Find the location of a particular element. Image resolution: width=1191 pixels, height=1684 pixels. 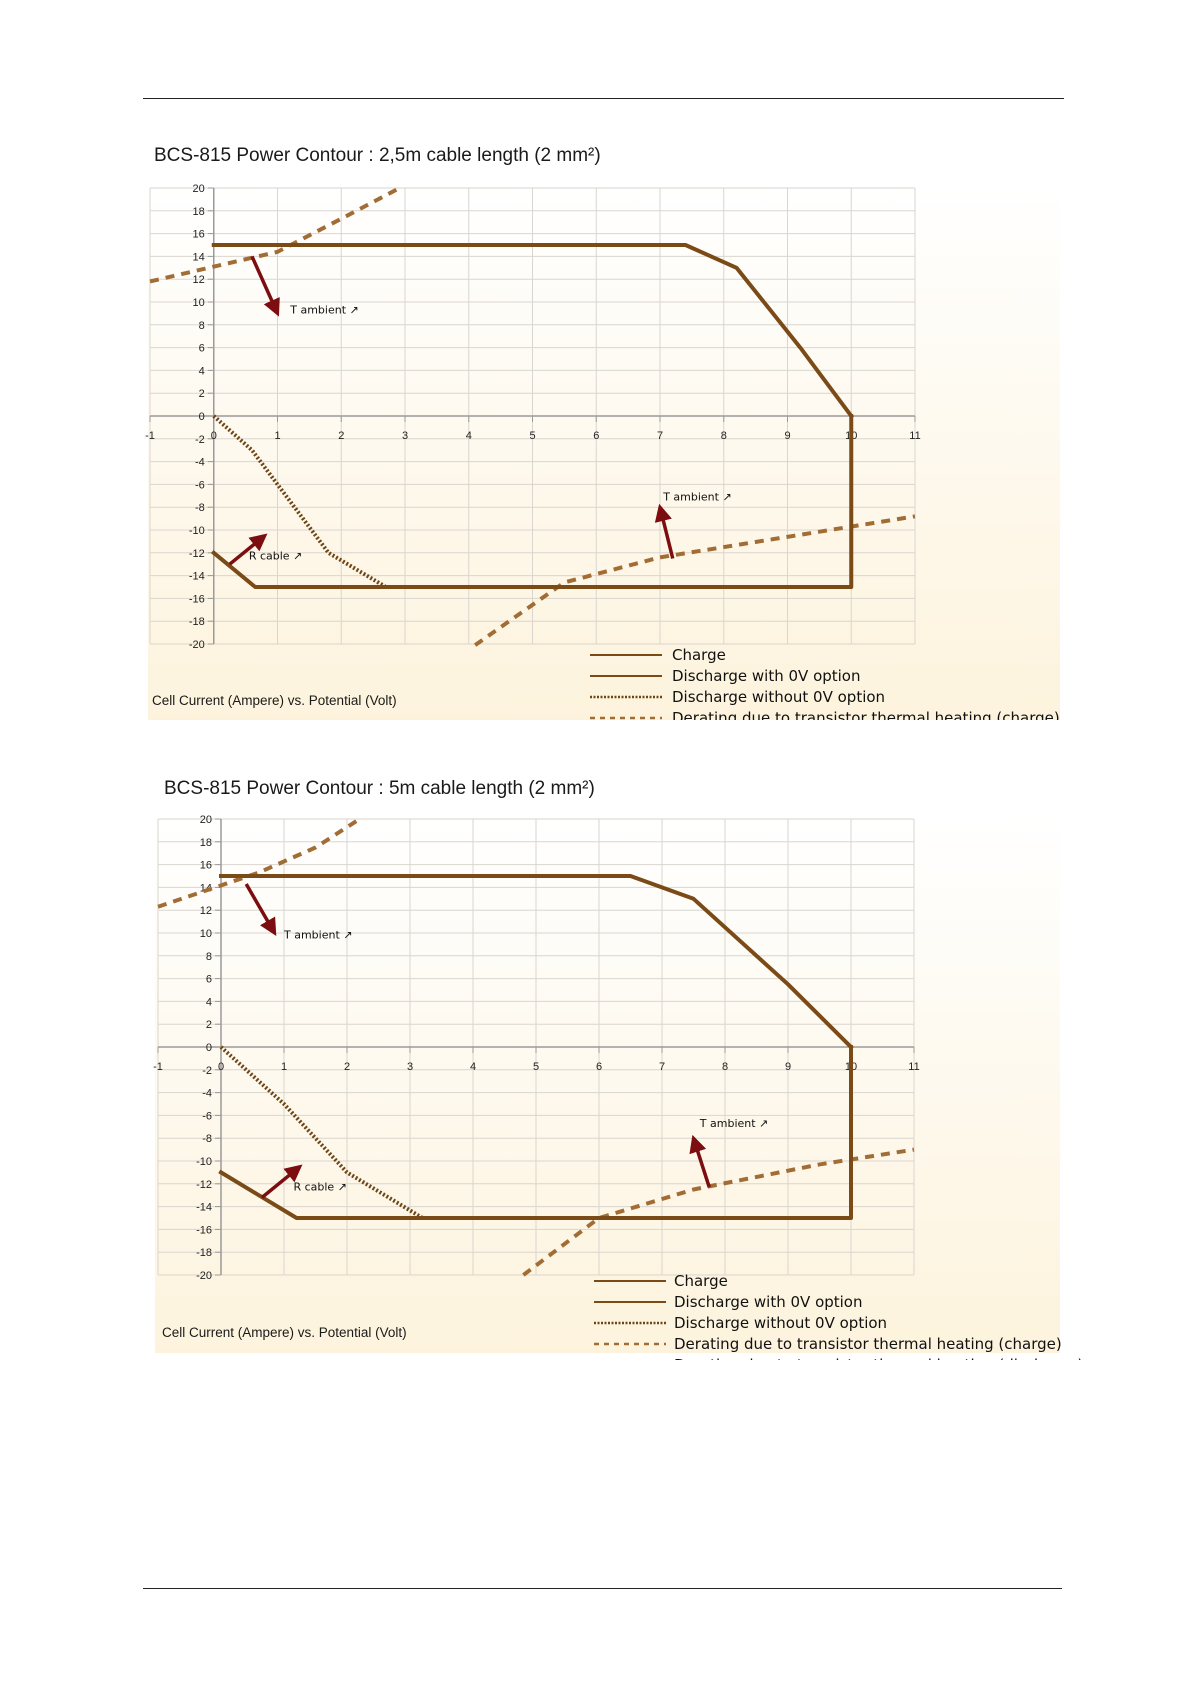

header-rule is located at coordinates (603, 98).